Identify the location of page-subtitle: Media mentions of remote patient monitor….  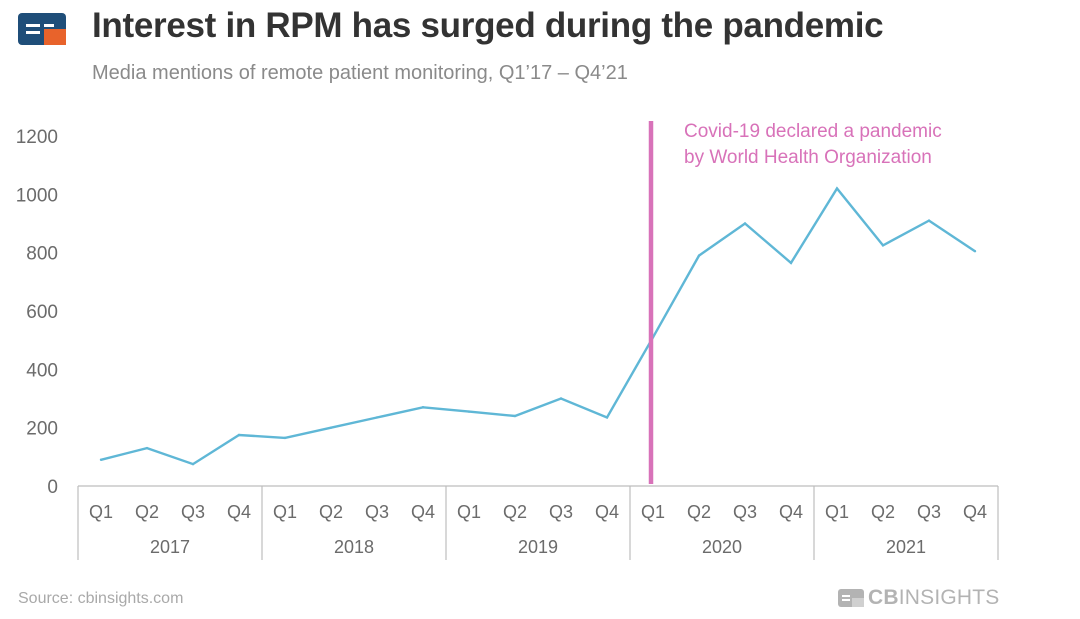
(360, 73).